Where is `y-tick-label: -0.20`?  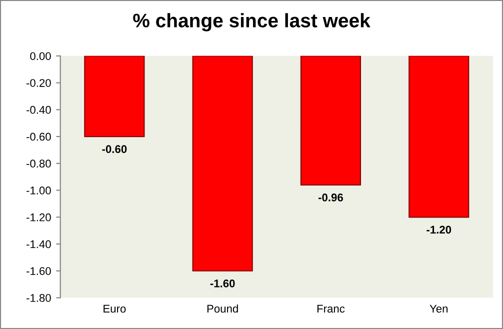 y-tick-label: -0.20 is located at coordinates (38, 83).